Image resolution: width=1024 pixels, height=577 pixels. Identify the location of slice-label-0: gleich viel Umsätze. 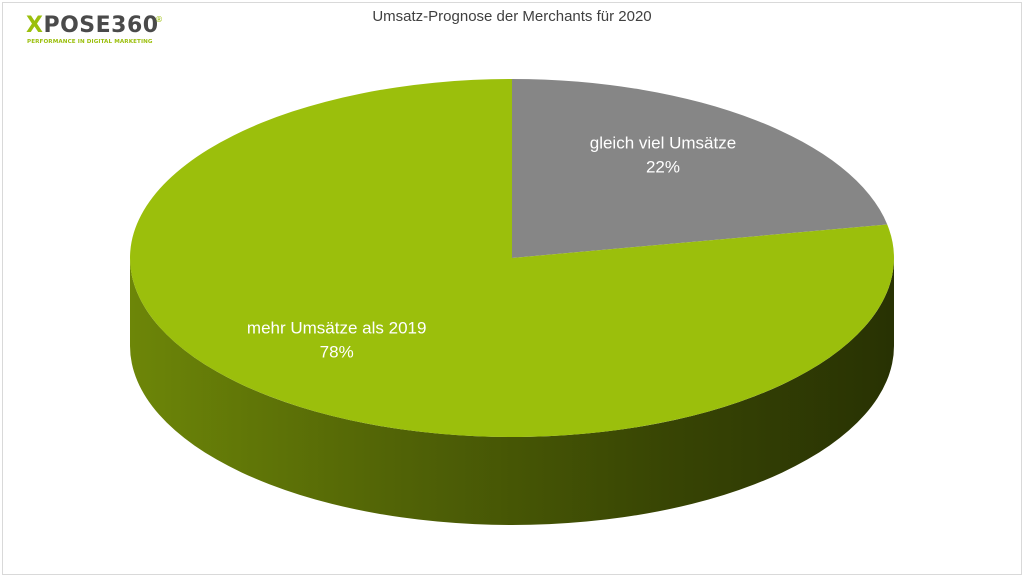
(663, 142).